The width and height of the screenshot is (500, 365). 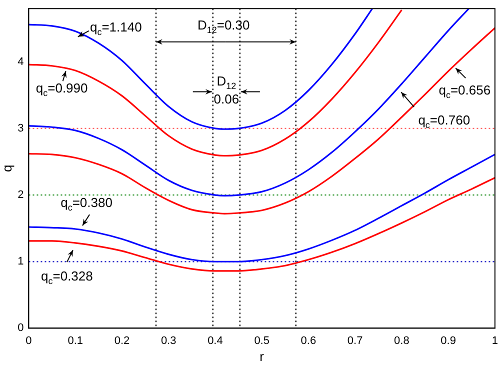 What do you see at coordinates (495, 340) in the screenshot?
I see `x-tick-label: 1` at bounding box center [495, 340].